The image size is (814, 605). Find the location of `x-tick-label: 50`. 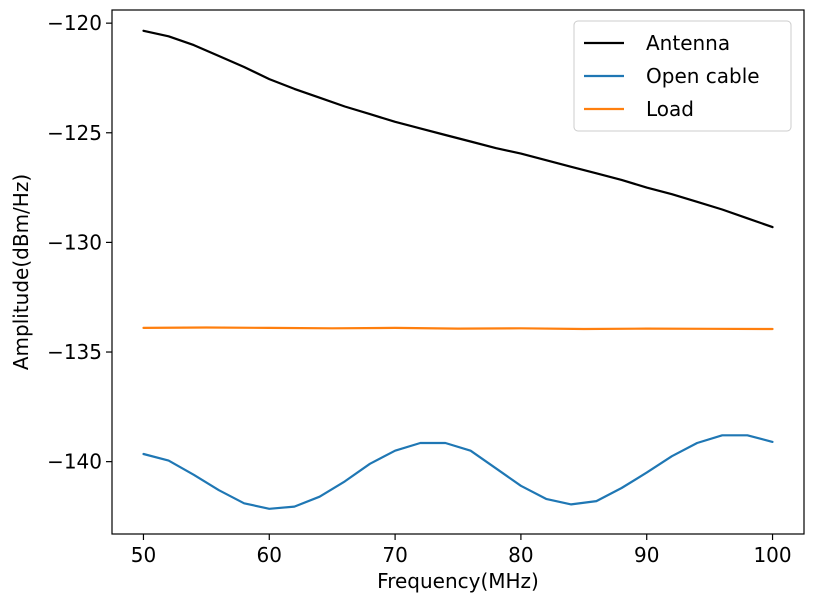

x-tick-label: 50 is located at coordinates (143, 555).